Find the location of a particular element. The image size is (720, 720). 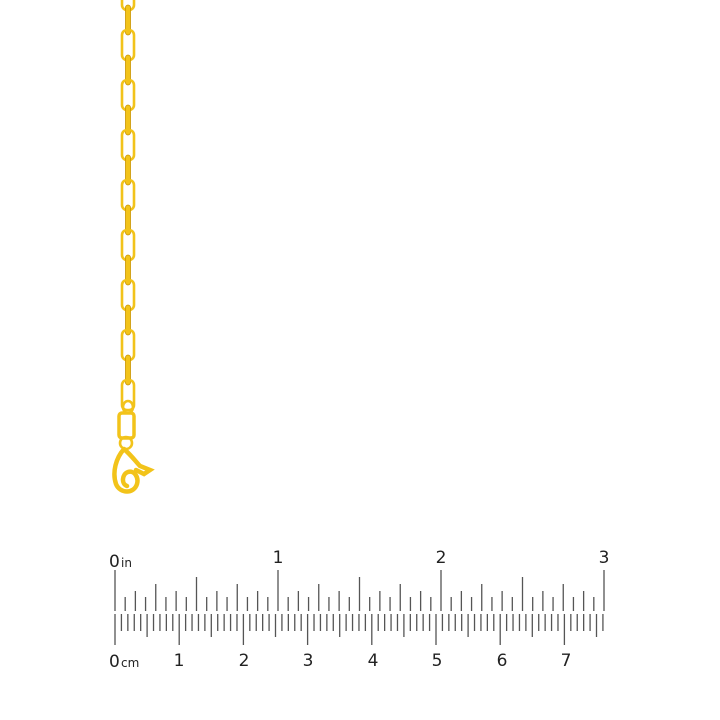

cm-label-6: 6 is located at coordinates (502, 661).